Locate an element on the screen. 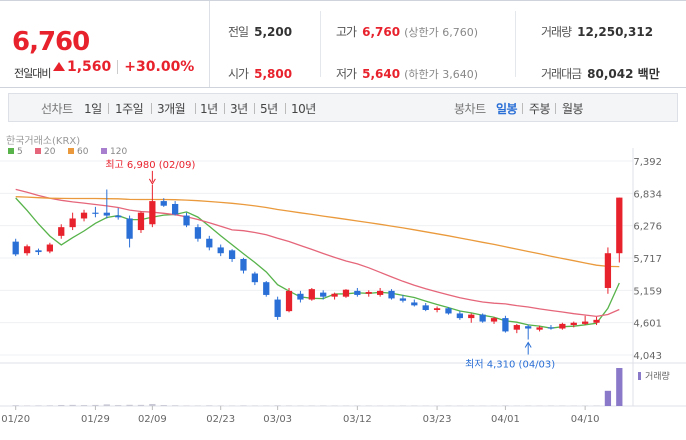  high-cell: 고가 6,760 (상한가 6,760) is located at coordinates (407, 31).